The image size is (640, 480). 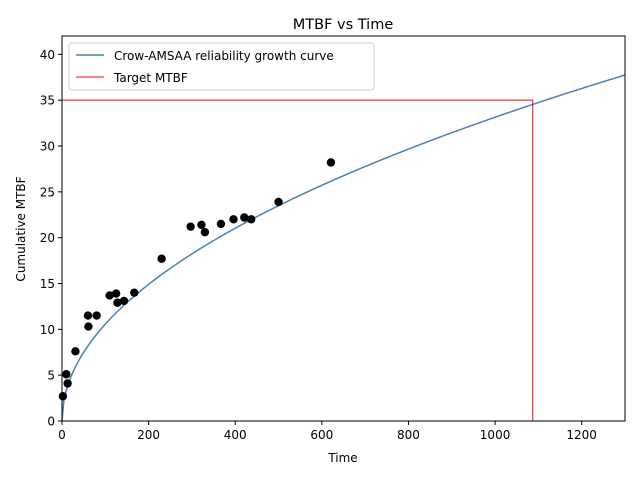 What do you see at coordinates (47, 238) in the screenshot?
I see `y-tick-label: 20` at bounding box center [47, 238].